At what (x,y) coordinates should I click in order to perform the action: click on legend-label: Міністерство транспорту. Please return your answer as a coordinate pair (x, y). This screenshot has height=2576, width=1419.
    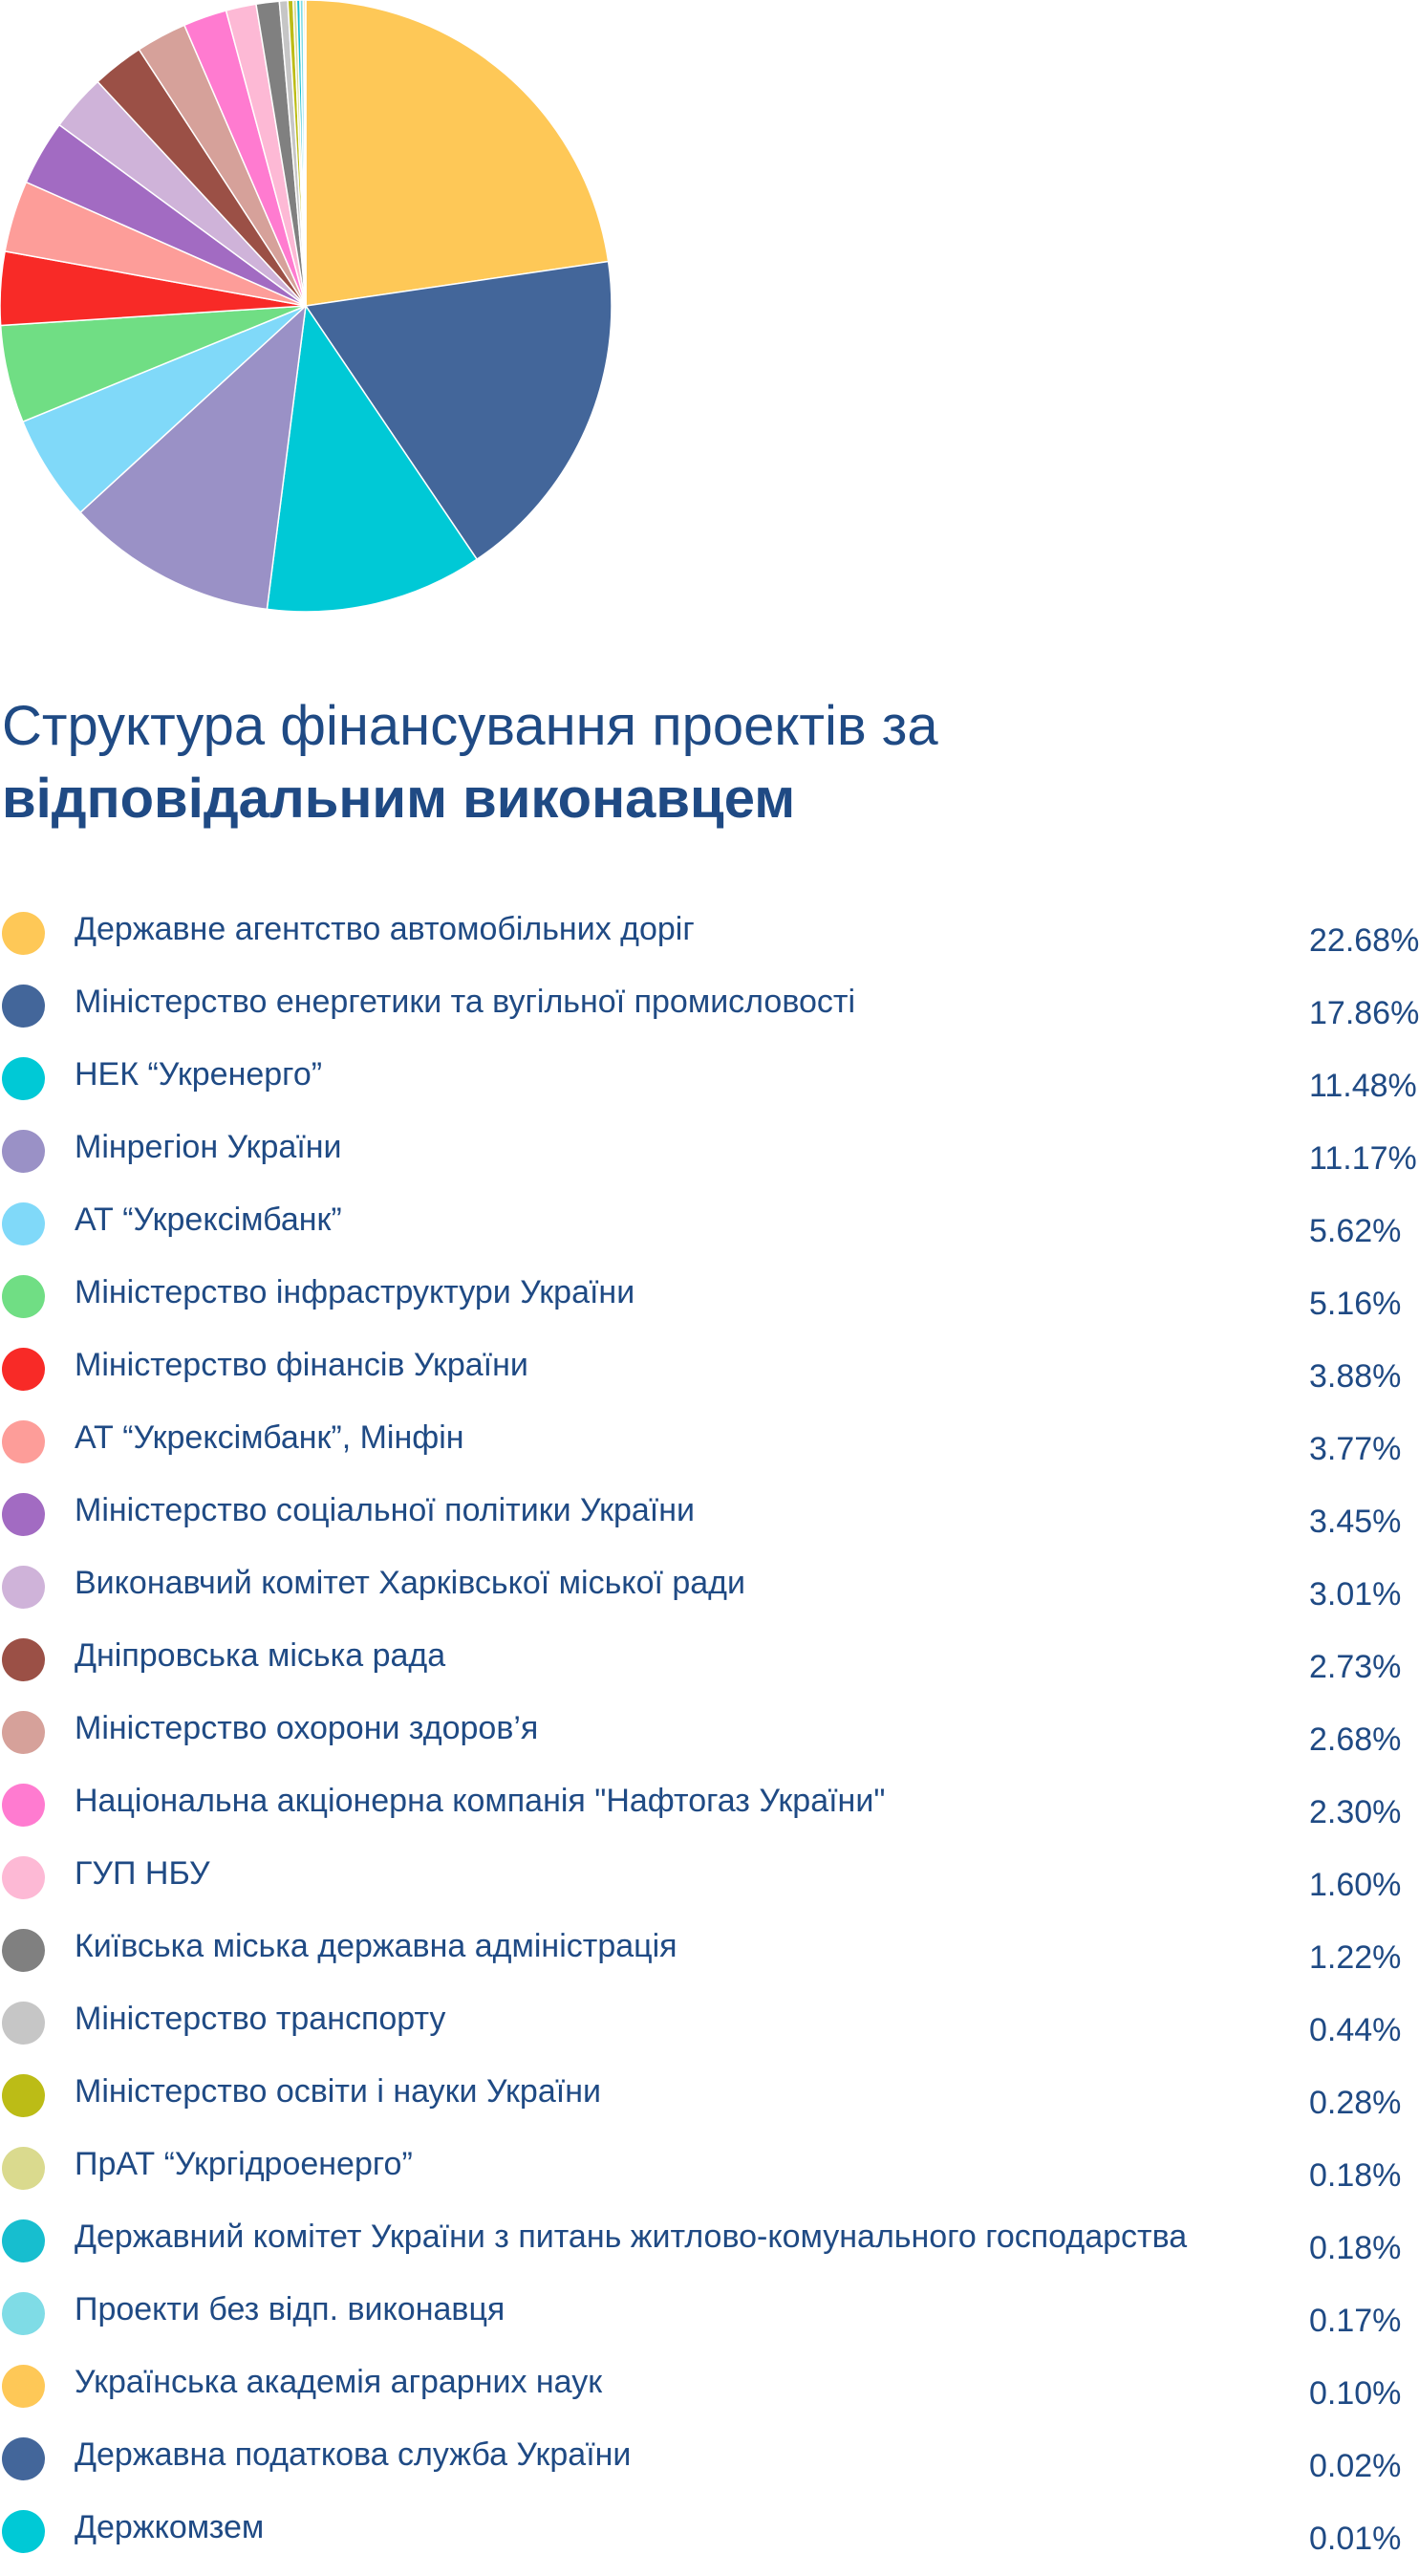
    Looking at the image, I should click on (260, 2019).